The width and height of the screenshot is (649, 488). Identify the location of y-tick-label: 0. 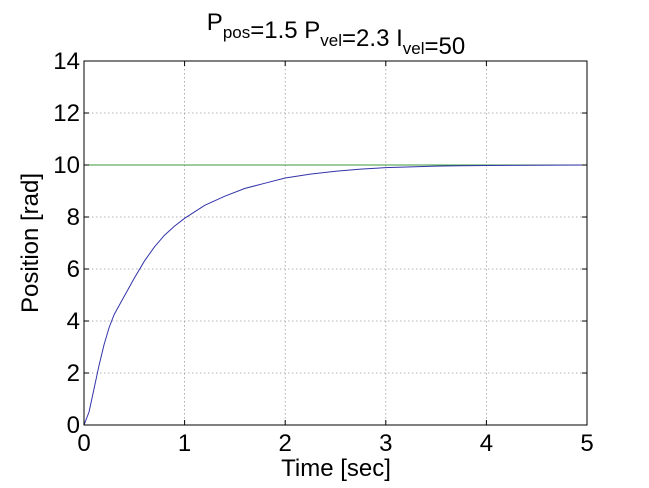
(73, 425).